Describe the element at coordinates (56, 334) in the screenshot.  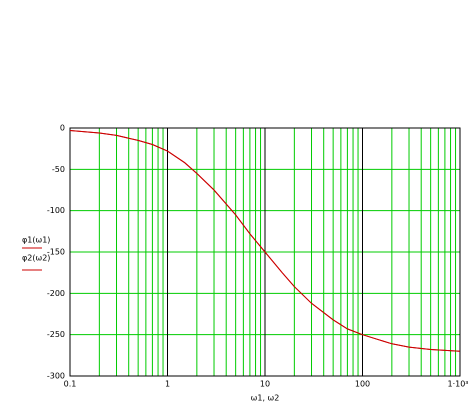
I see `y-tick-label: -250` at that location.